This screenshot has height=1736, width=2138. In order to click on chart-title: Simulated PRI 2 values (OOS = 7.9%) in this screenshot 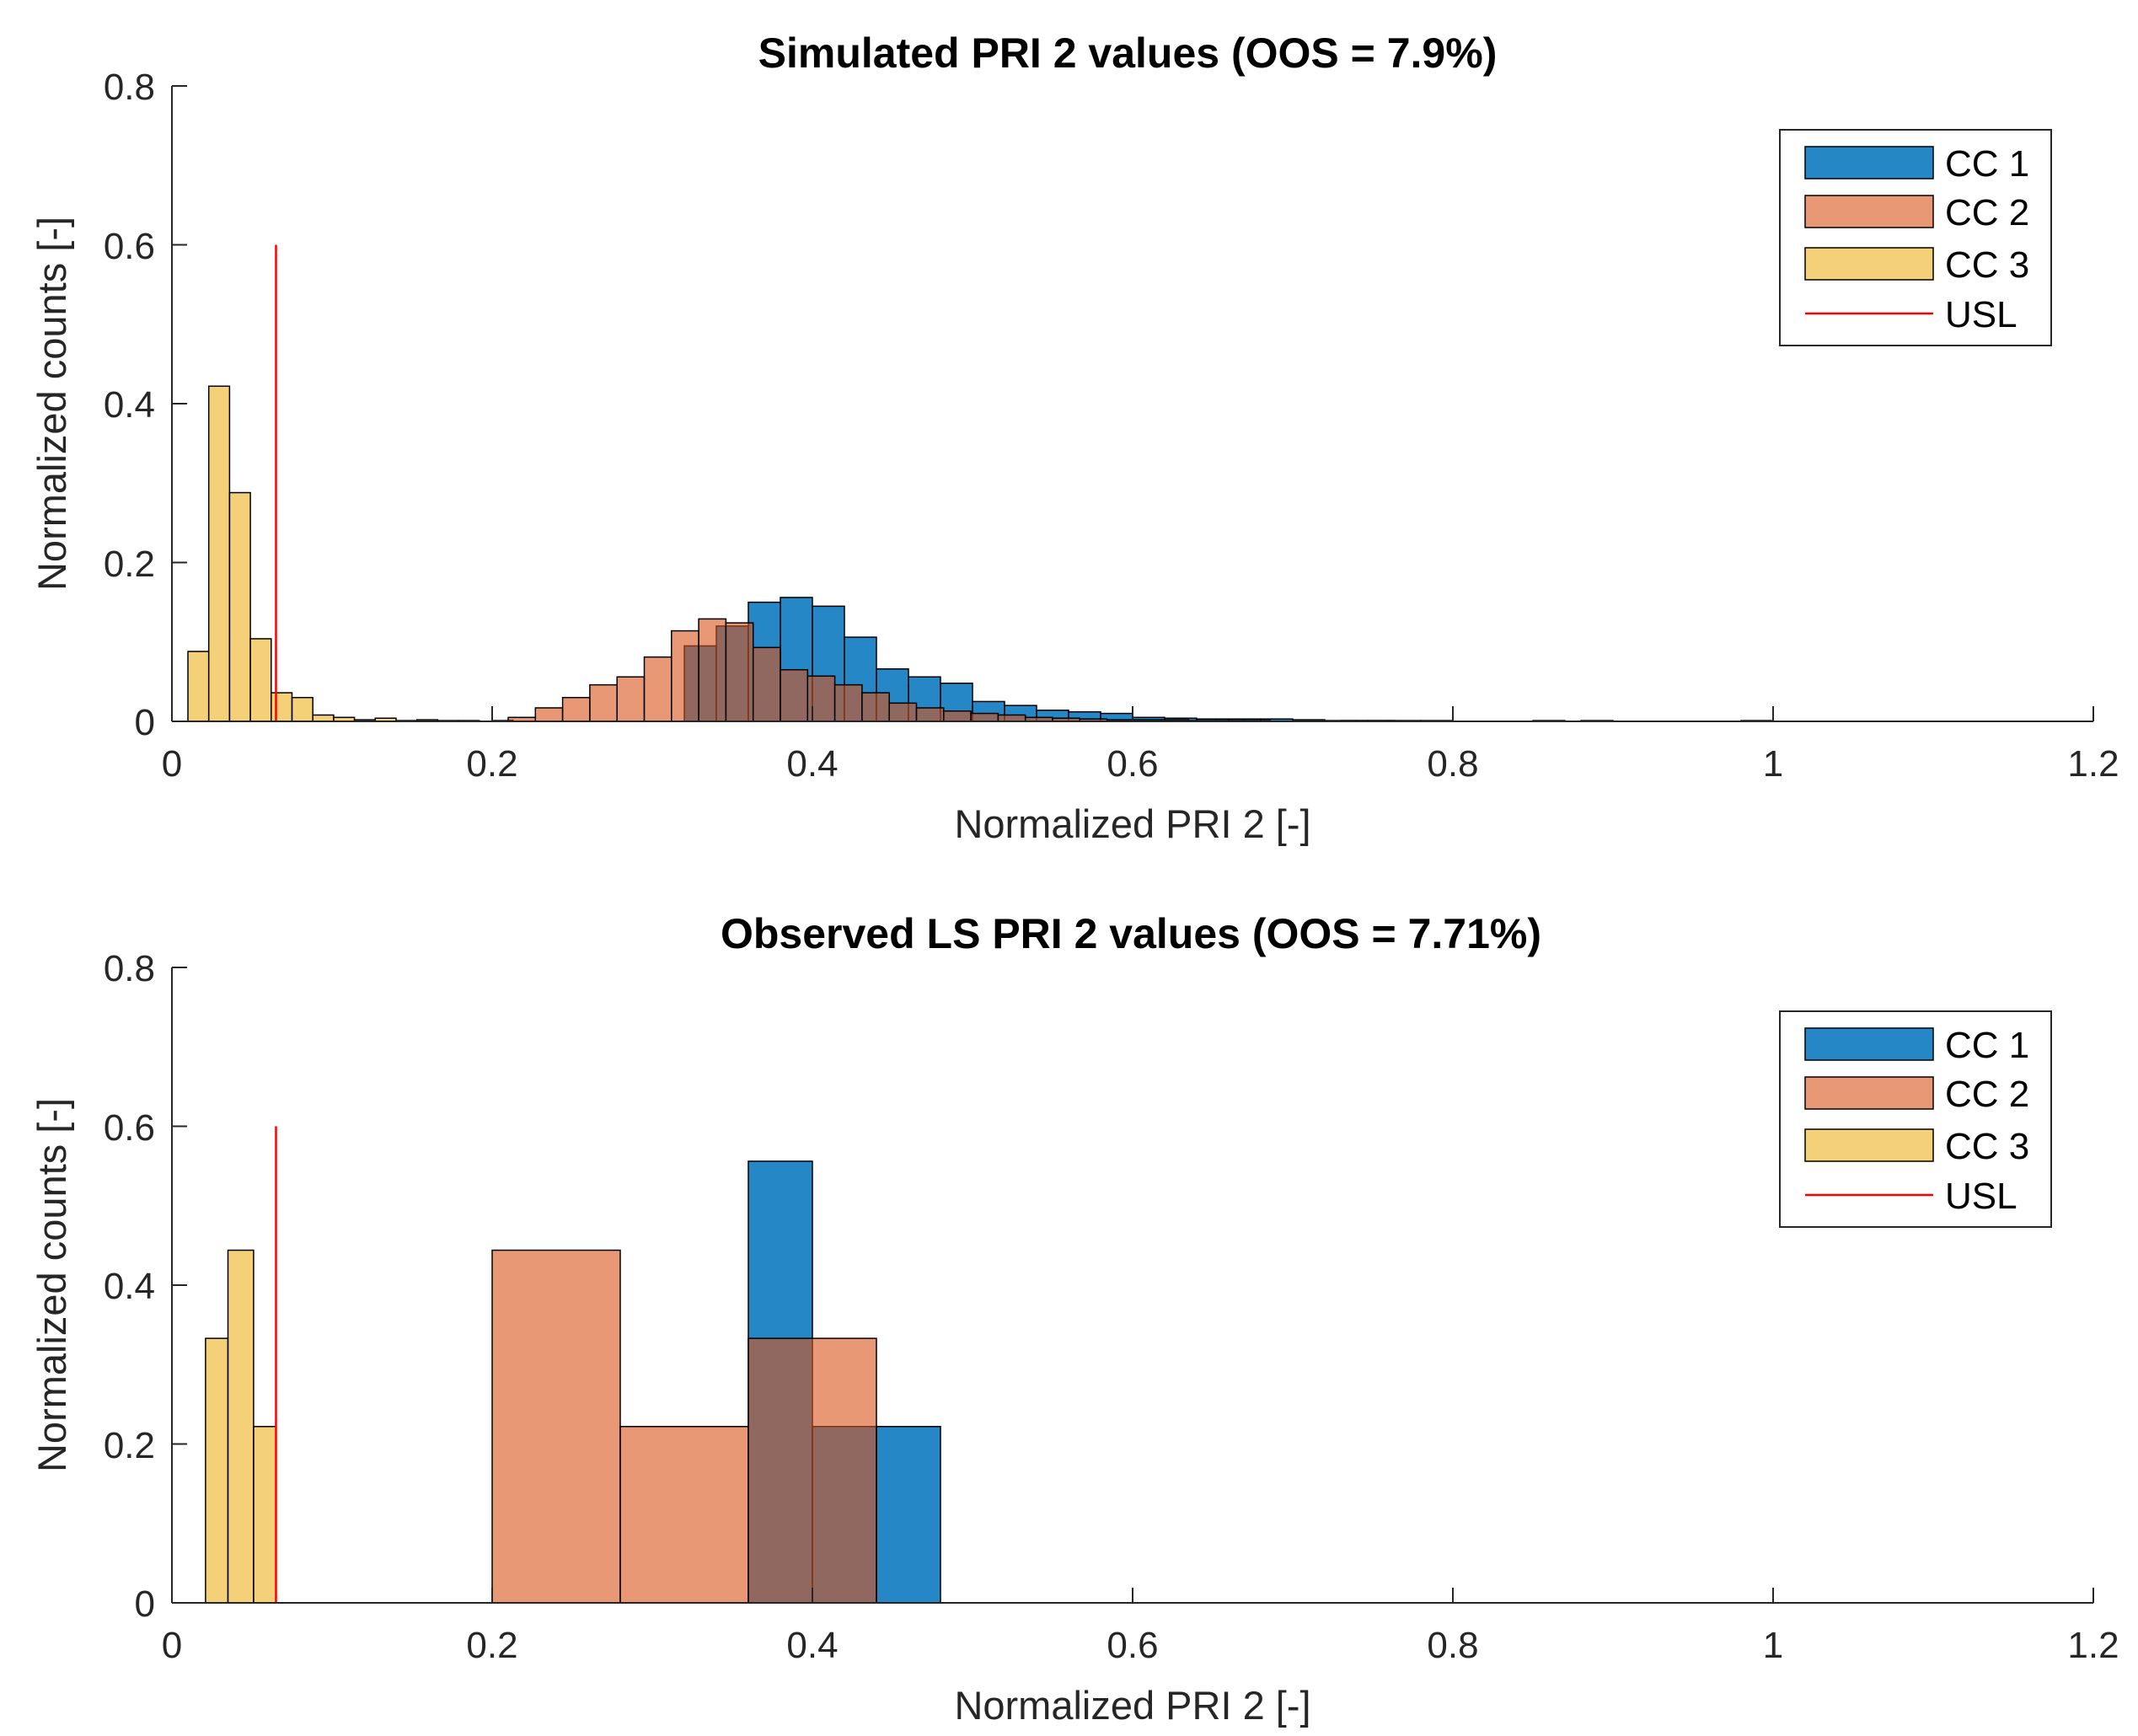, I will do `click(1128, 53)`.